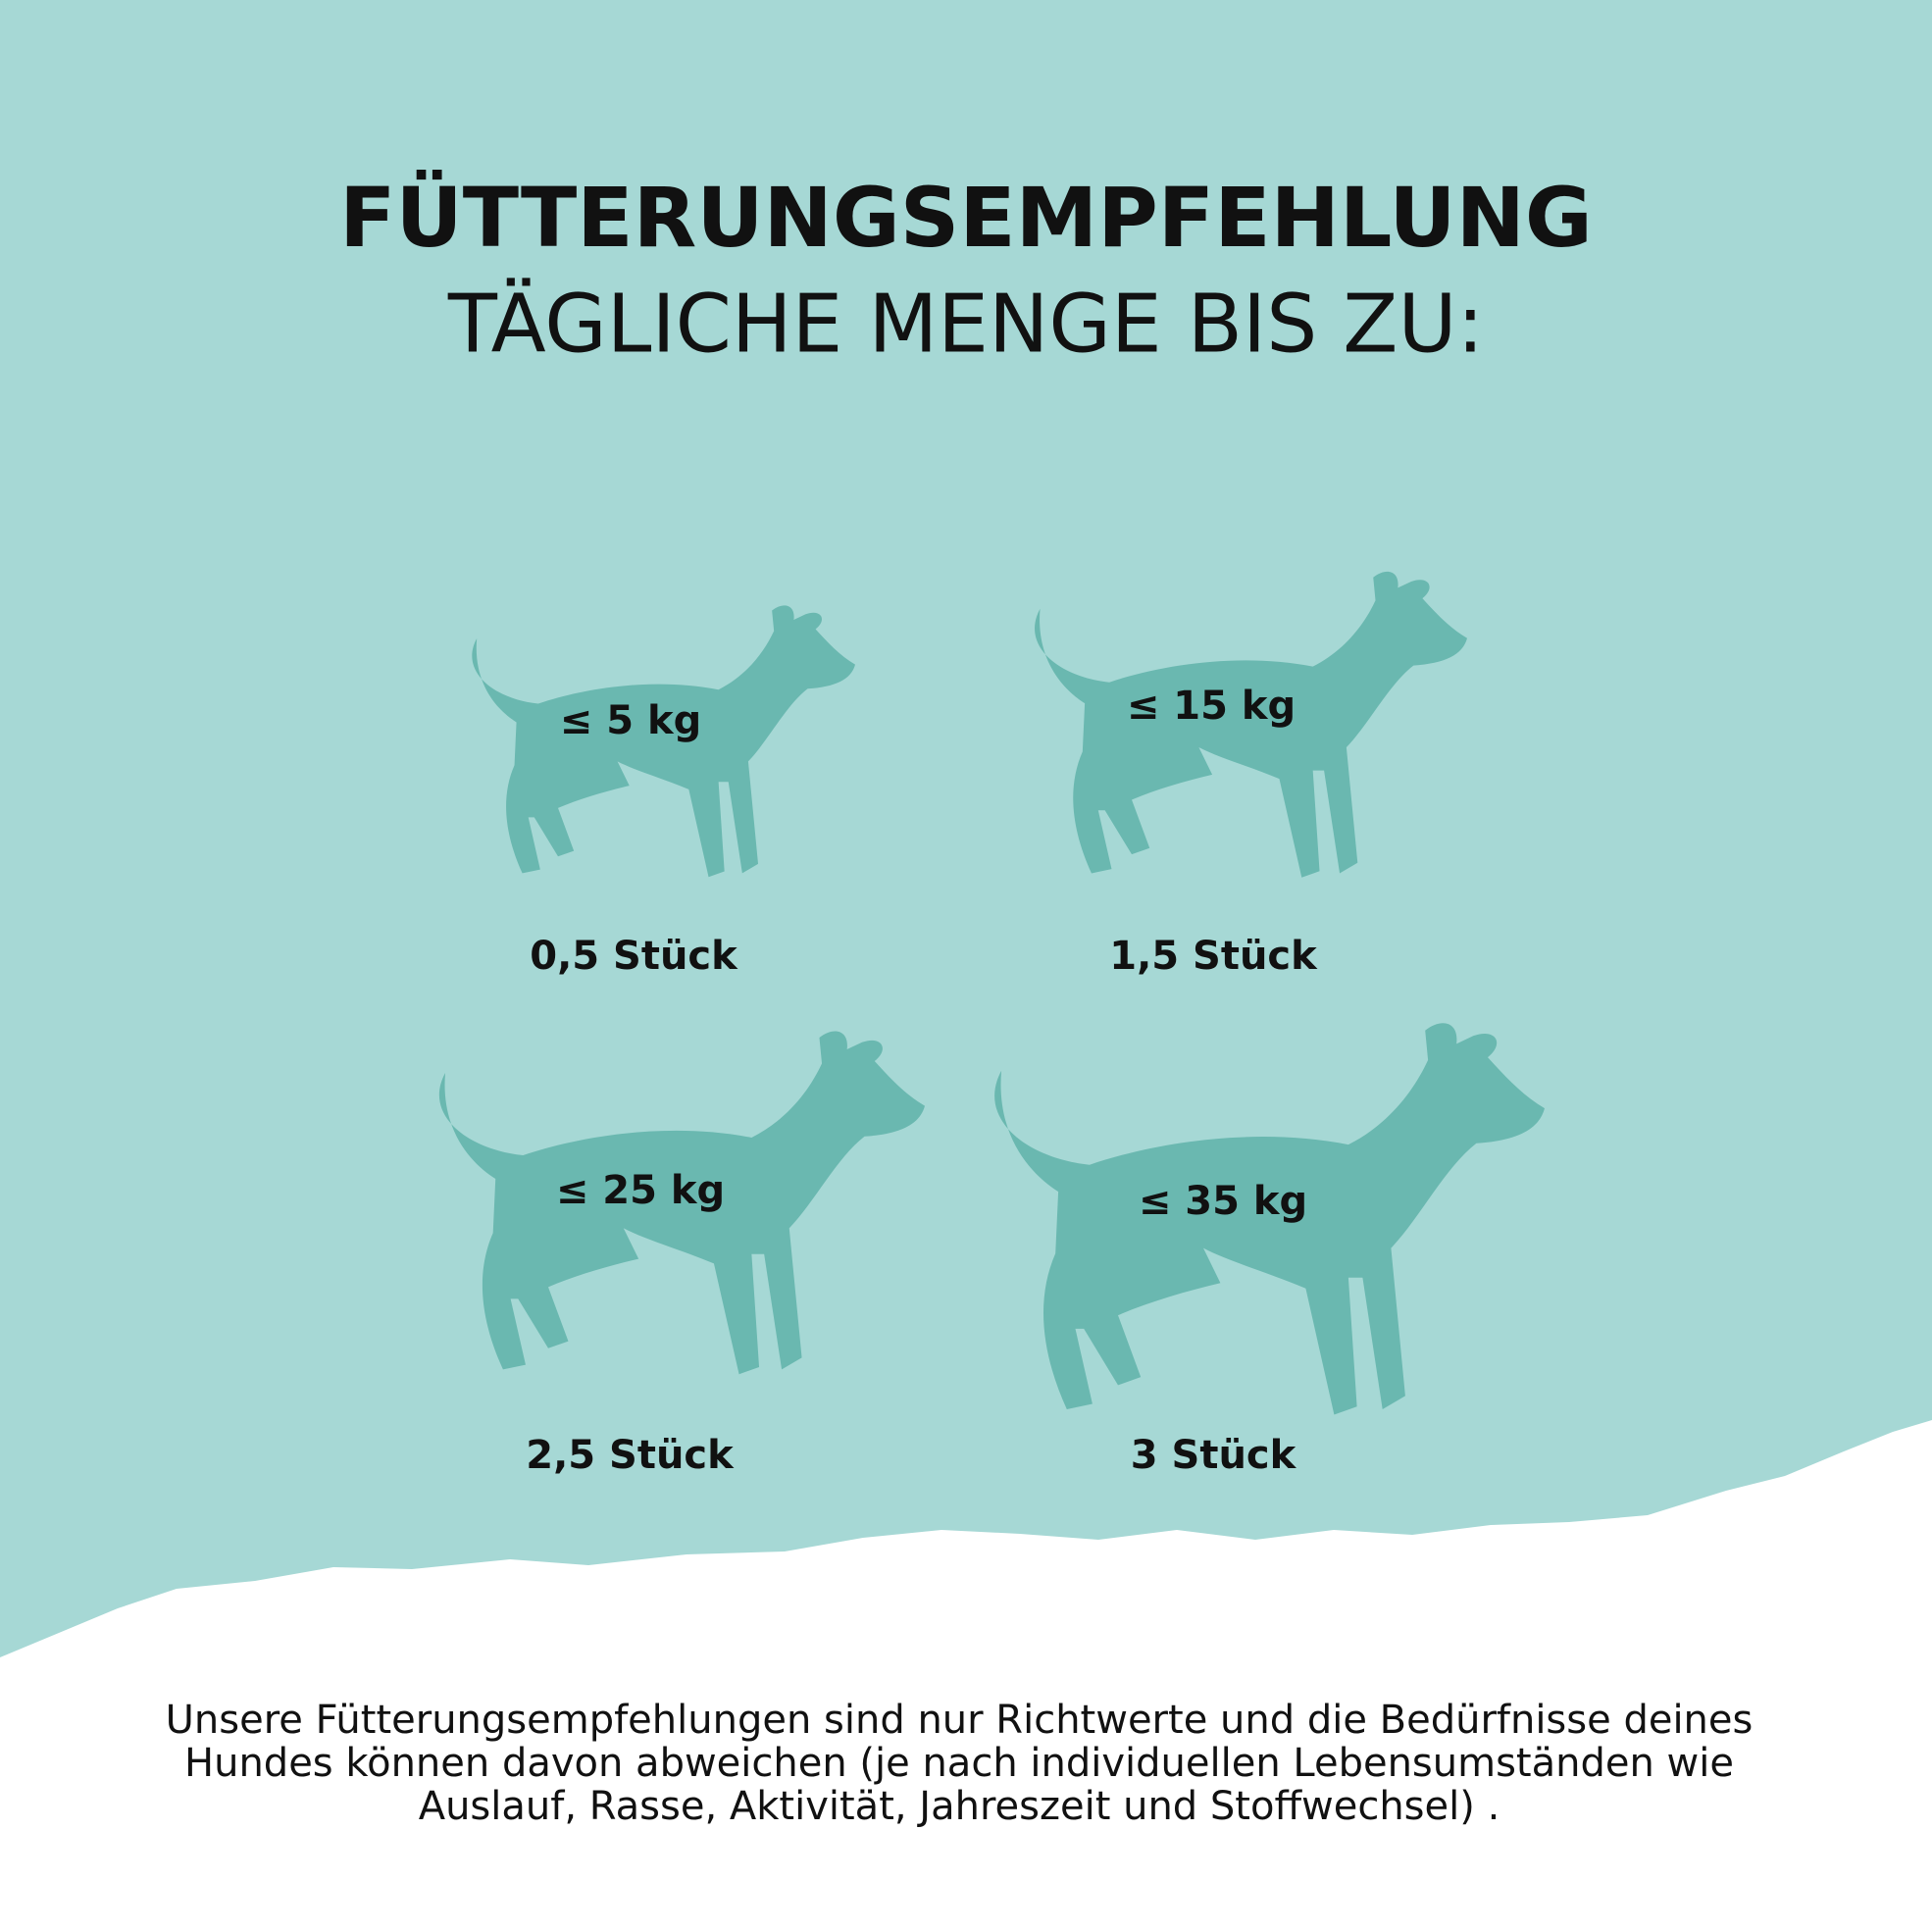 This screenshot has width=1932, height=1932. What do you see at coordinates (1214, 956) in the screenshot?
I see `amount-label: 1,5 Stück` at bounding box center [1214, 956].